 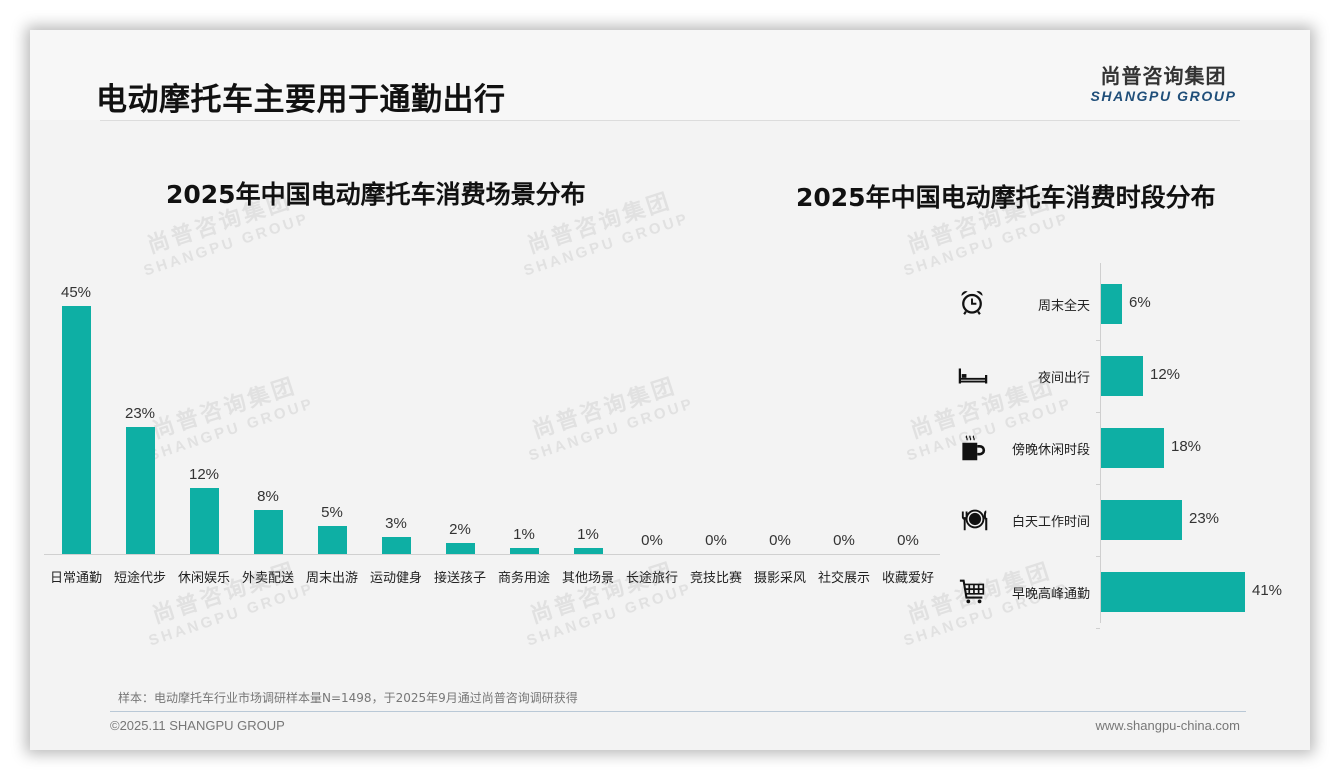 I want to click on bar-column: 0% 长途旅行, so click(x=652, y=435).